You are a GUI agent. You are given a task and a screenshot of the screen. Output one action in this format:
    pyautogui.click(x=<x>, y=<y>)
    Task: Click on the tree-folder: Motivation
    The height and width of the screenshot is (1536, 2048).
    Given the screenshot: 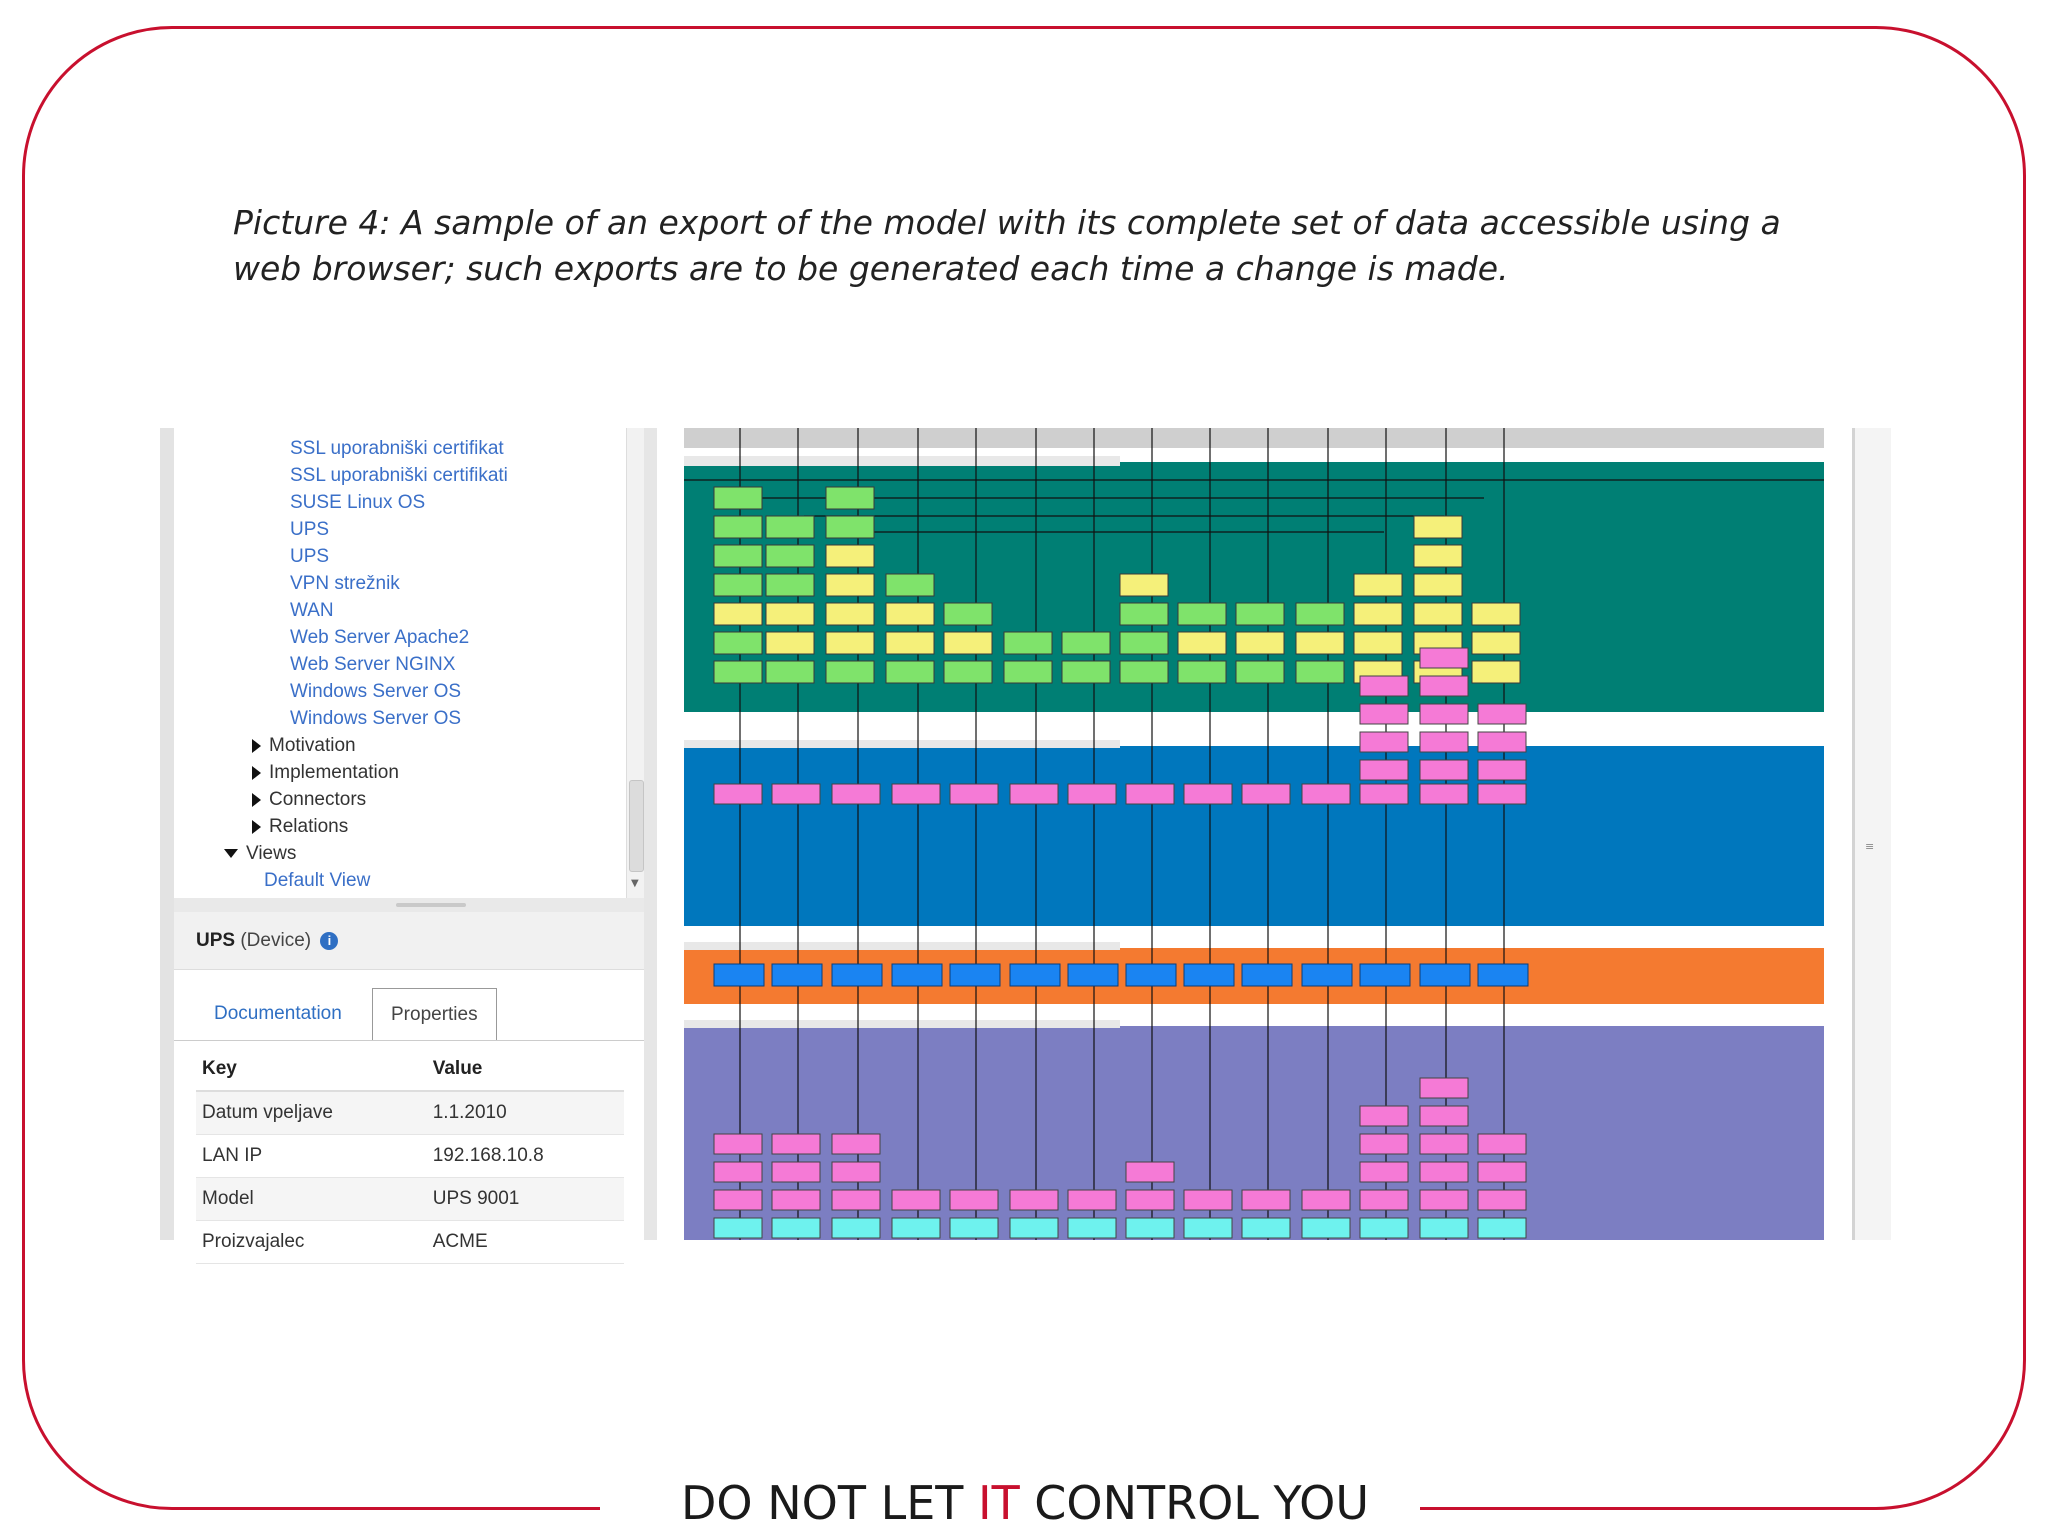 What is the action you would take?
    pyautogui.click(x=304, y=746)
    